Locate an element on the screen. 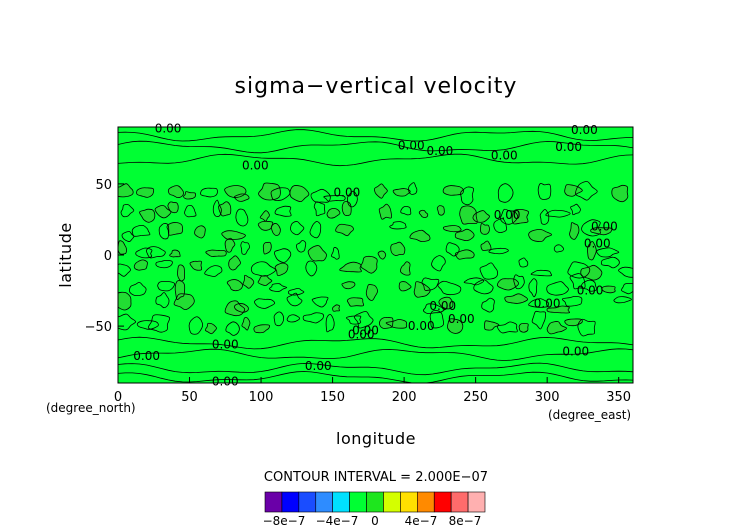  y-tick-label: −50 is located at coordinates (98, 327).